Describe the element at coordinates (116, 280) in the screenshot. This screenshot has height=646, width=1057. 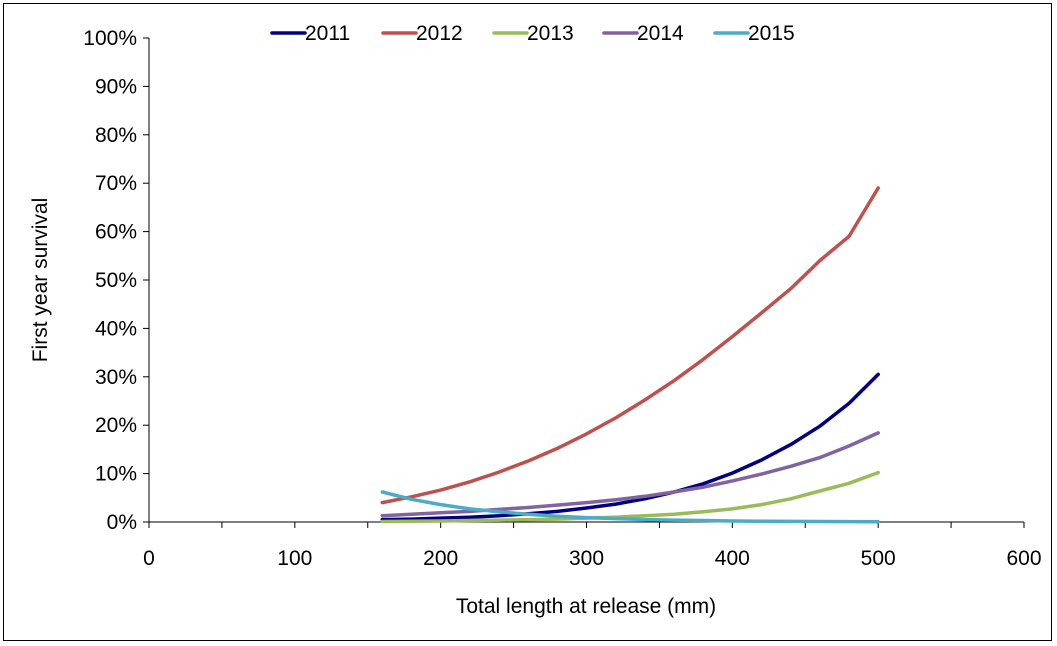
I see `y-tick-label: 50%` at that location.